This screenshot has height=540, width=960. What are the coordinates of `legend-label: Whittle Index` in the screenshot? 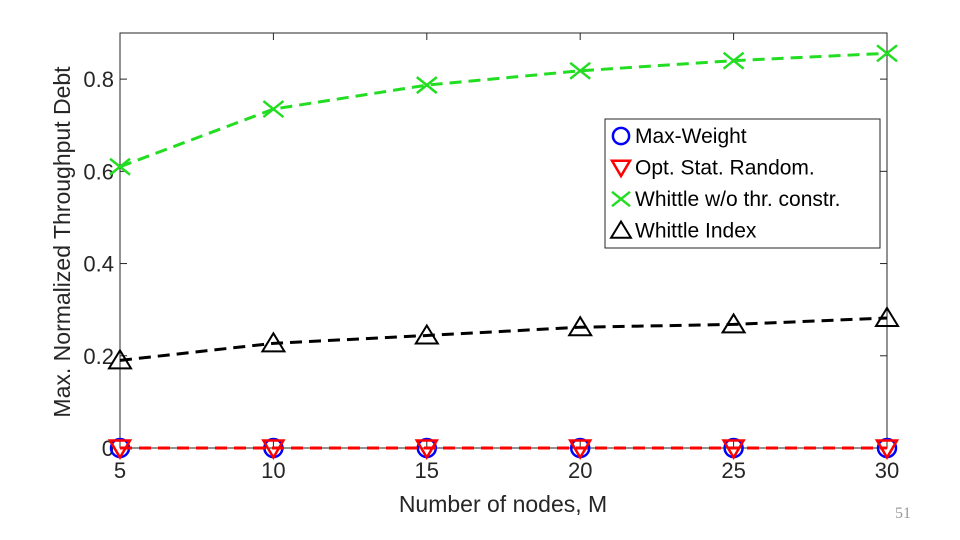 It's located at (696, 231).